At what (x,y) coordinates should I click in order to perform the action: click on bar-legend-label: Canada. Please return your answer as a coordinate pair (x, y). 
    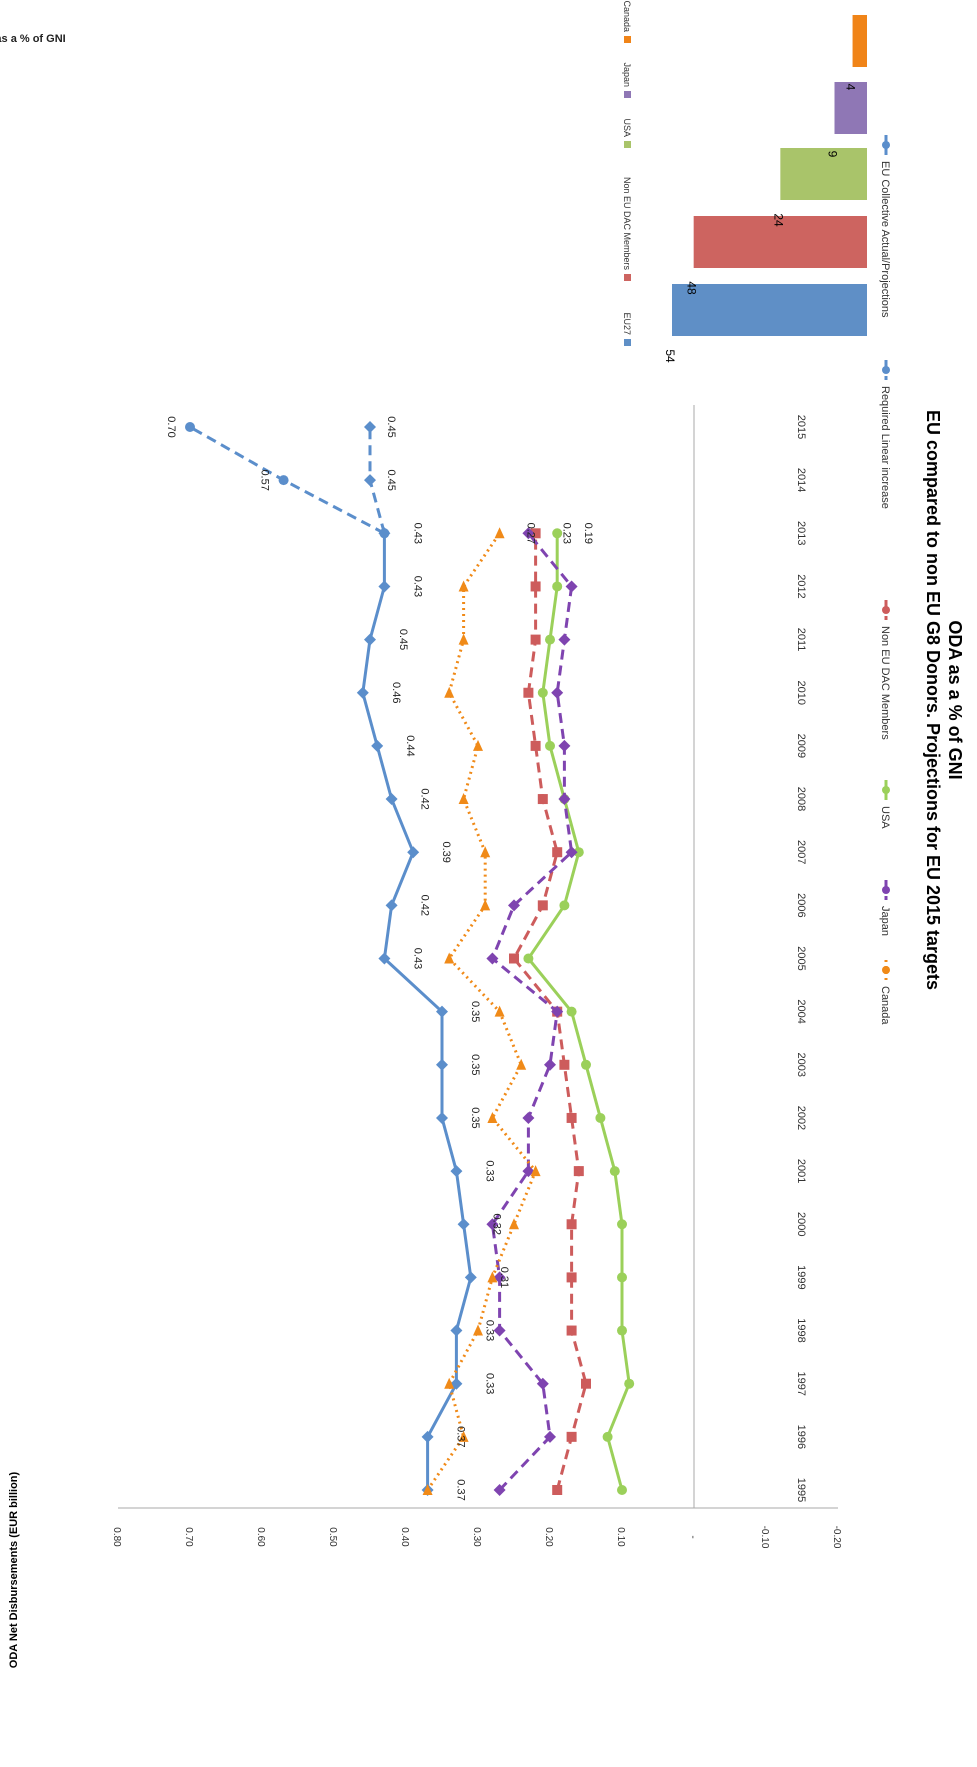
    Looking at the image, I should click on (627, 16).